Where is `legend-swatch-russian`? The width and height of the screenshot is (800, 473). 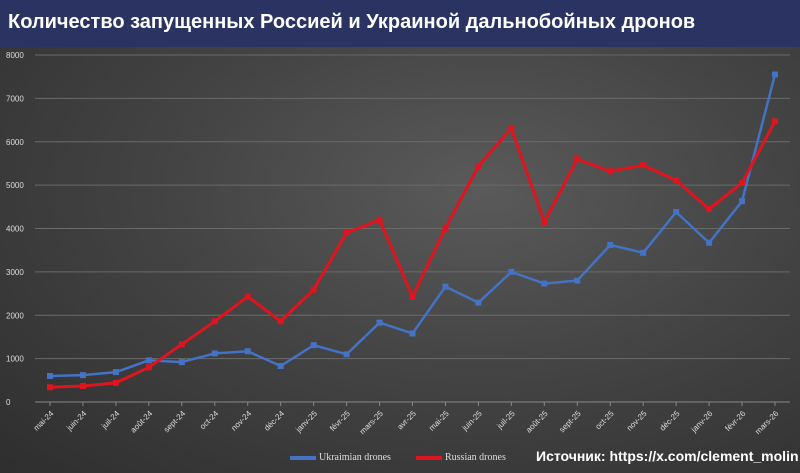
legend-swatch-russian is located at coordinates (429, 457).